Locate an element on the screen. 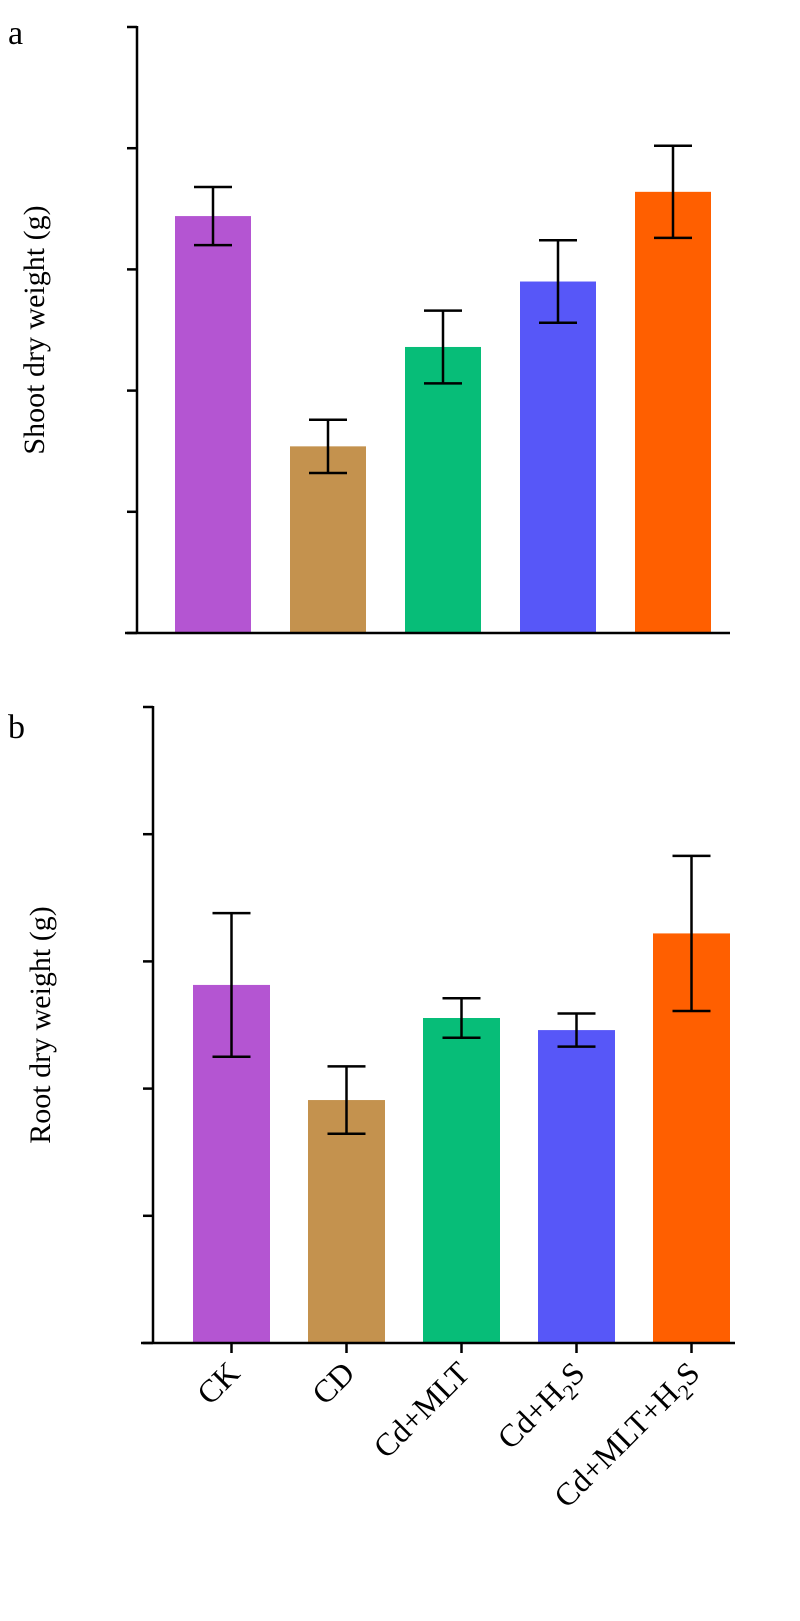 This screenshot has width=800, height=1621. x-tick-label-0: CK is located at coordinates (218, 1382).